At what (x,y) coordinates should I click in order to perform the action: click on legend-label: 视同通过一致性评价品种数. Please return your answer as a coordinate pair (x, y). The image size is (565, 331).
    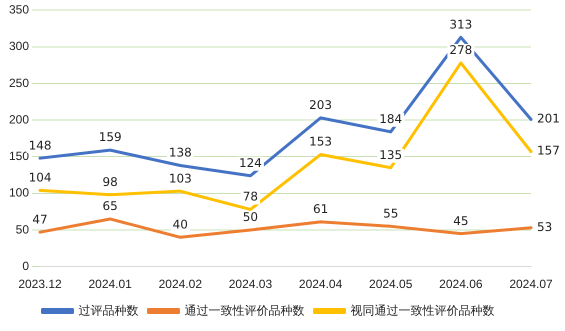
    Looking at the image, I should click on (422, 310).